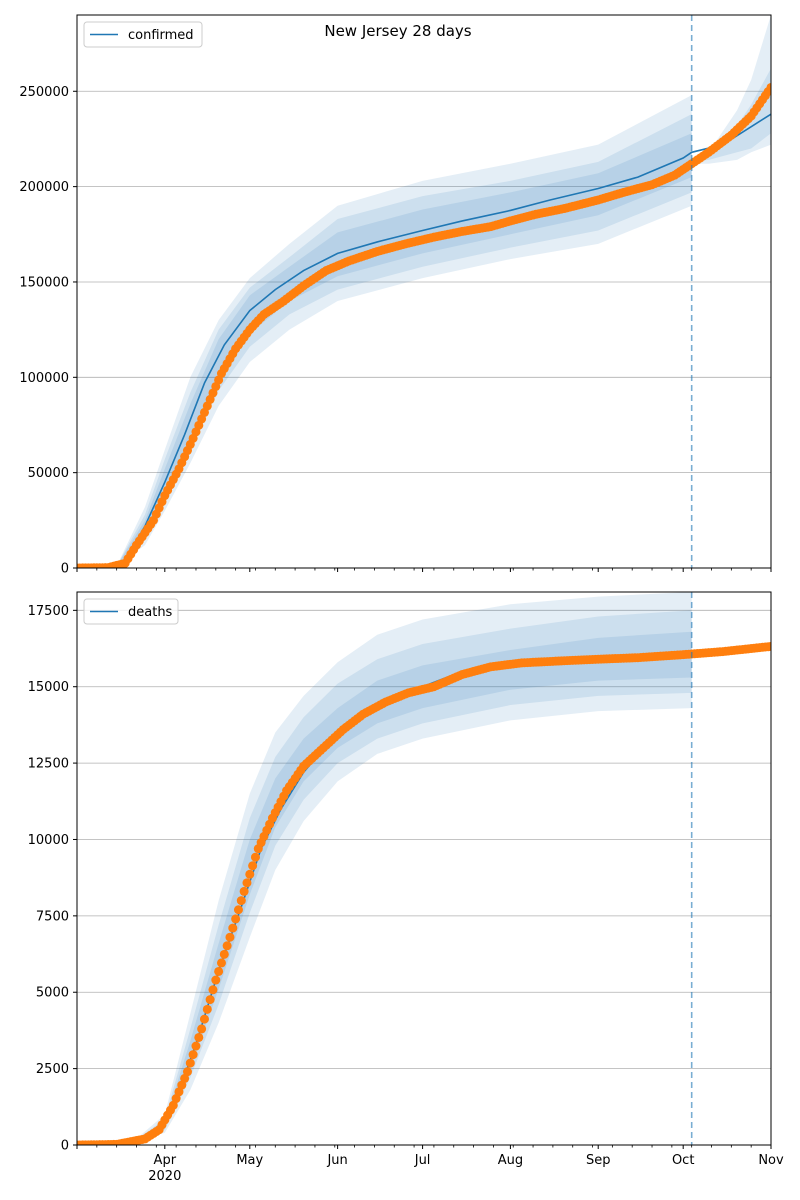 The width and height of the screenshot is (800, 1200). What do you see at coordinates (397, 31) in the screenshot?
I see `chart-title: New Jersey 28 days` at bounding box center [397, 31].